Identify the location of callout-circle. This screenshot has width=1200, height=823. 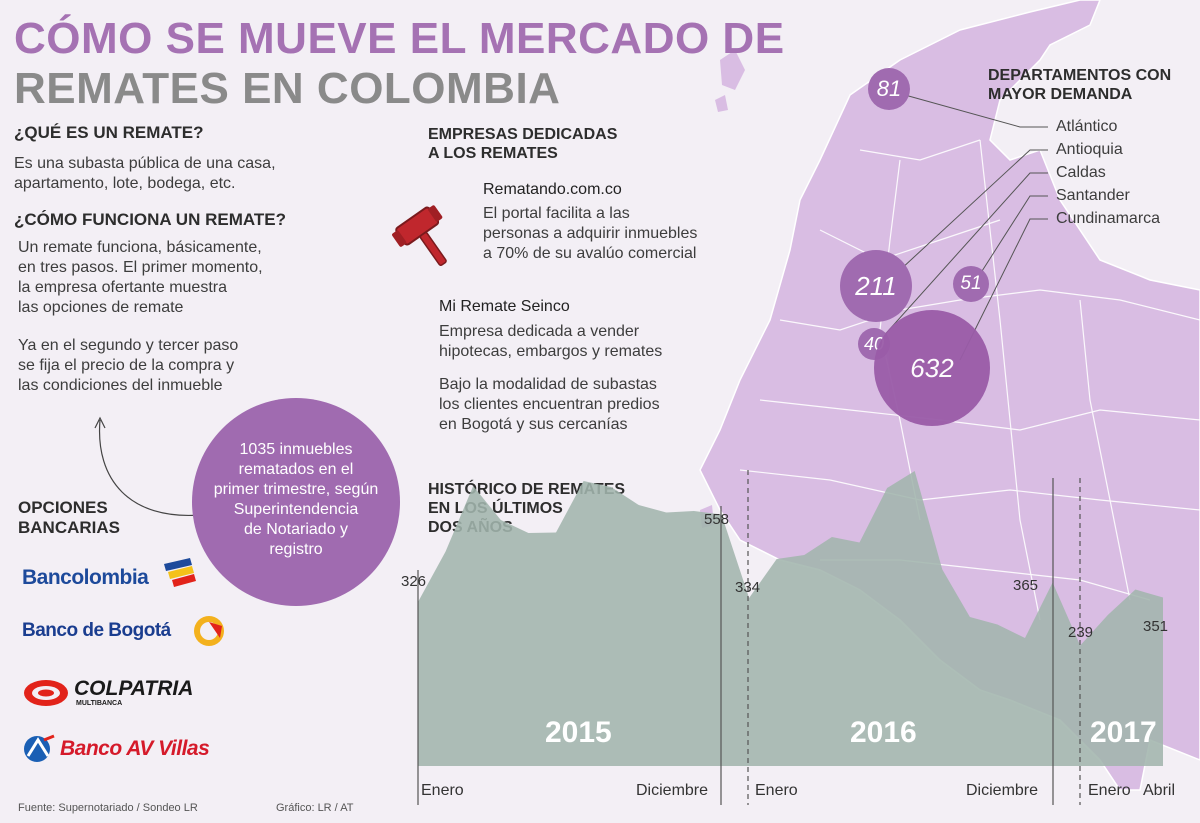
(296, 502).